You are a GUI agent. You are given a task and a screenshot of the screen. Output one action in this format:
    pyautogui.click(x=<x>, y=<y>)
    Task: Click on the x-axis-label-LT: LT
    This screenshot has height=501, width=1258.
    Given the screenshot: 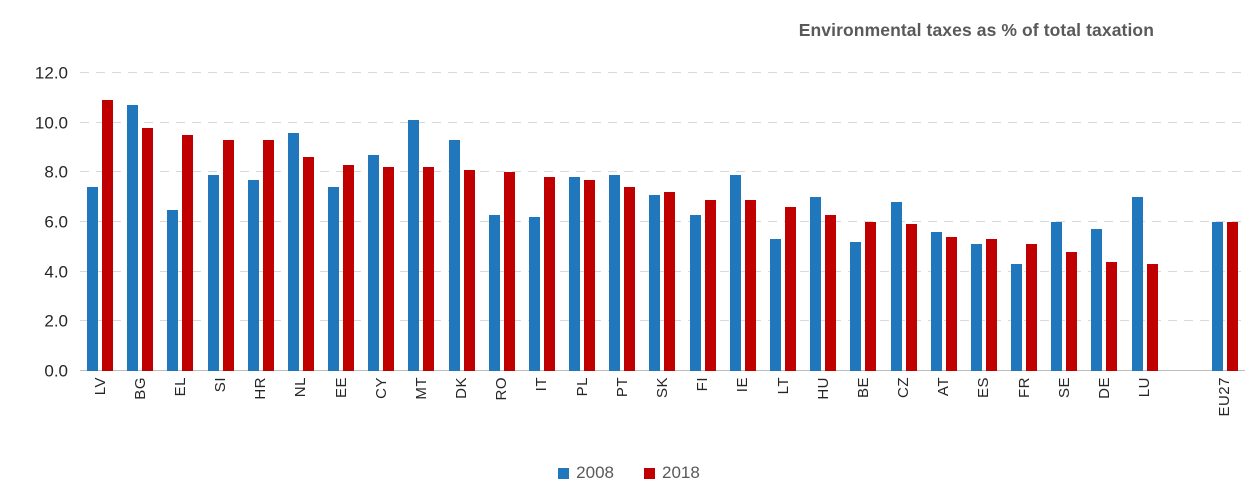 What is the action you would take?
    pyautogui.click(x=783, y=386)
    